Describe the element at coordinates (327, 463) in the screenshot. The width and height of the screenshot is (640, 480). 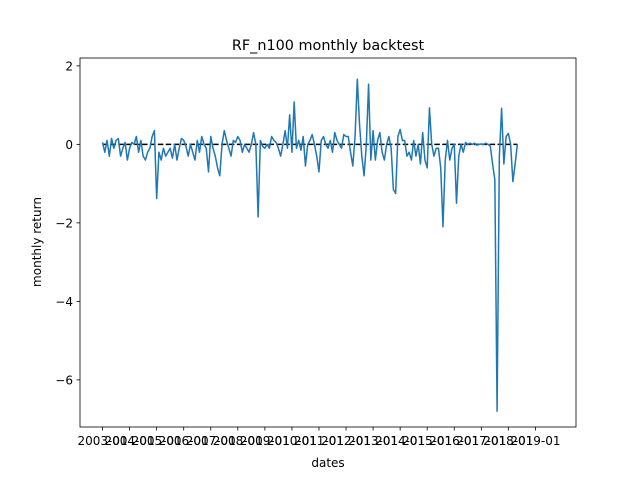
I see `x-axis-label: dates` at that location.